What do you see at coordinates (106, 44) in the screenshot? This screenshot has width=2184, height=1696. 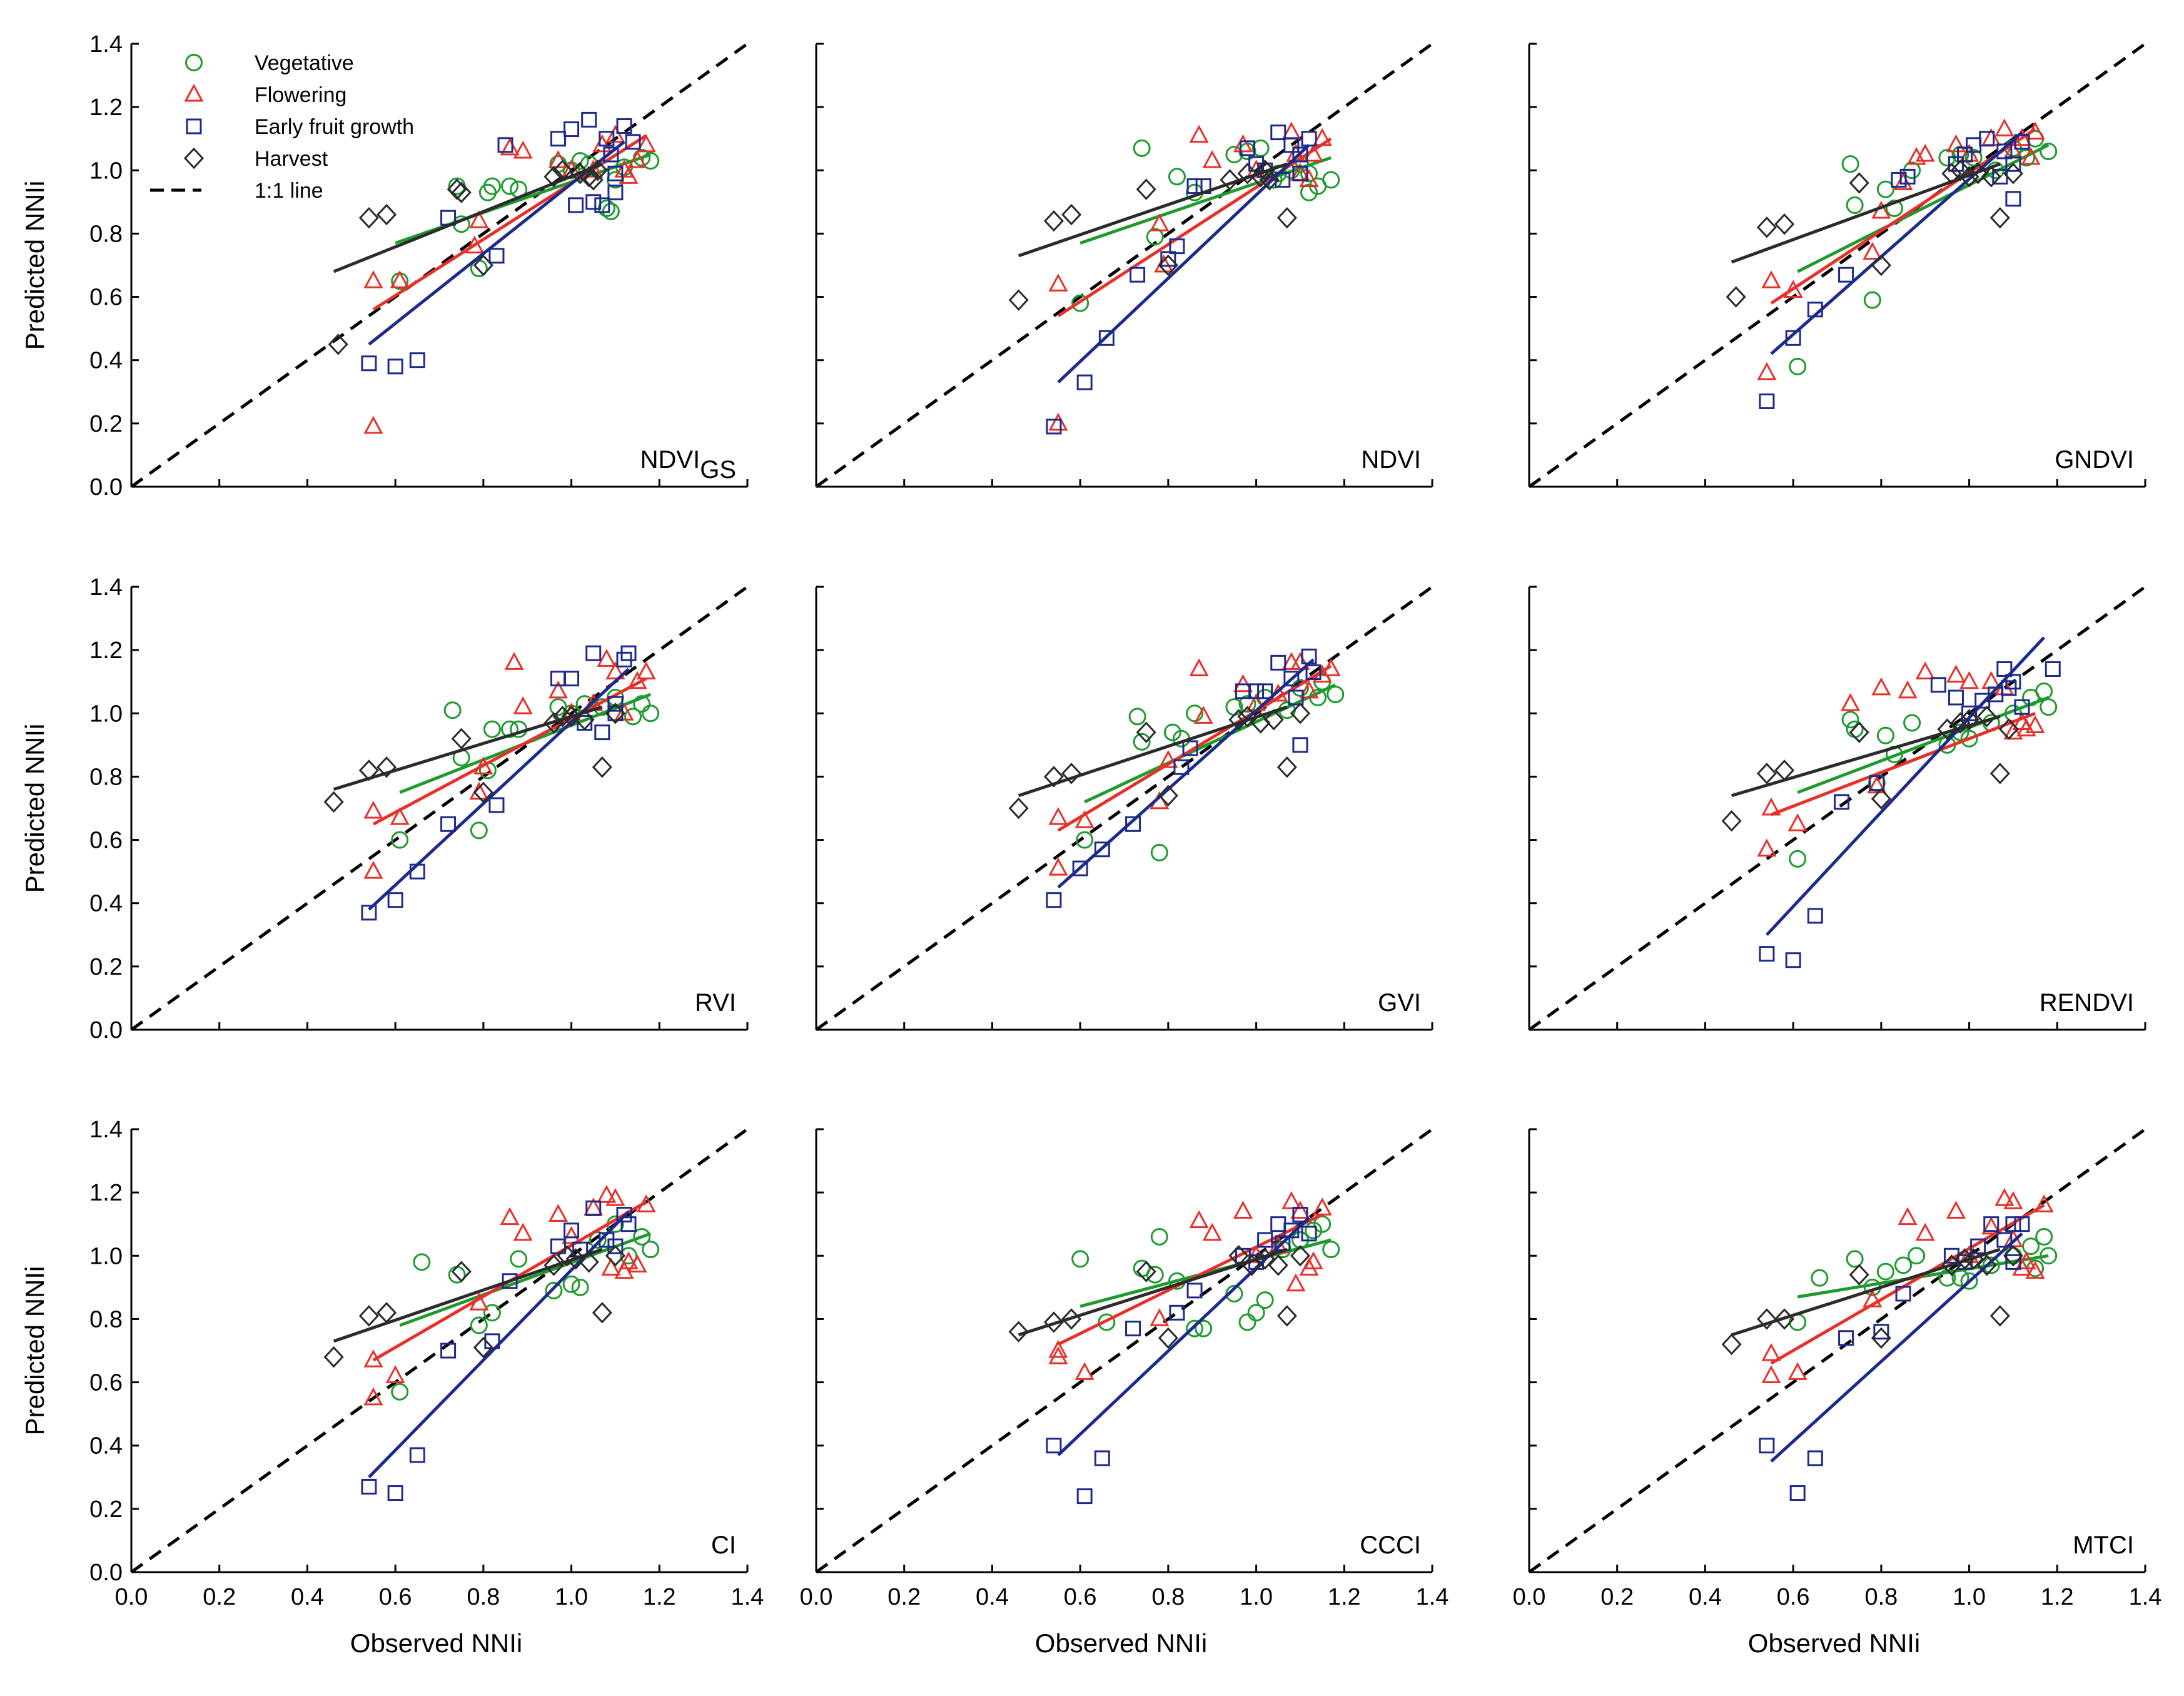 I see `y-tick-label: 1.4` at bounding box center [106, 44].